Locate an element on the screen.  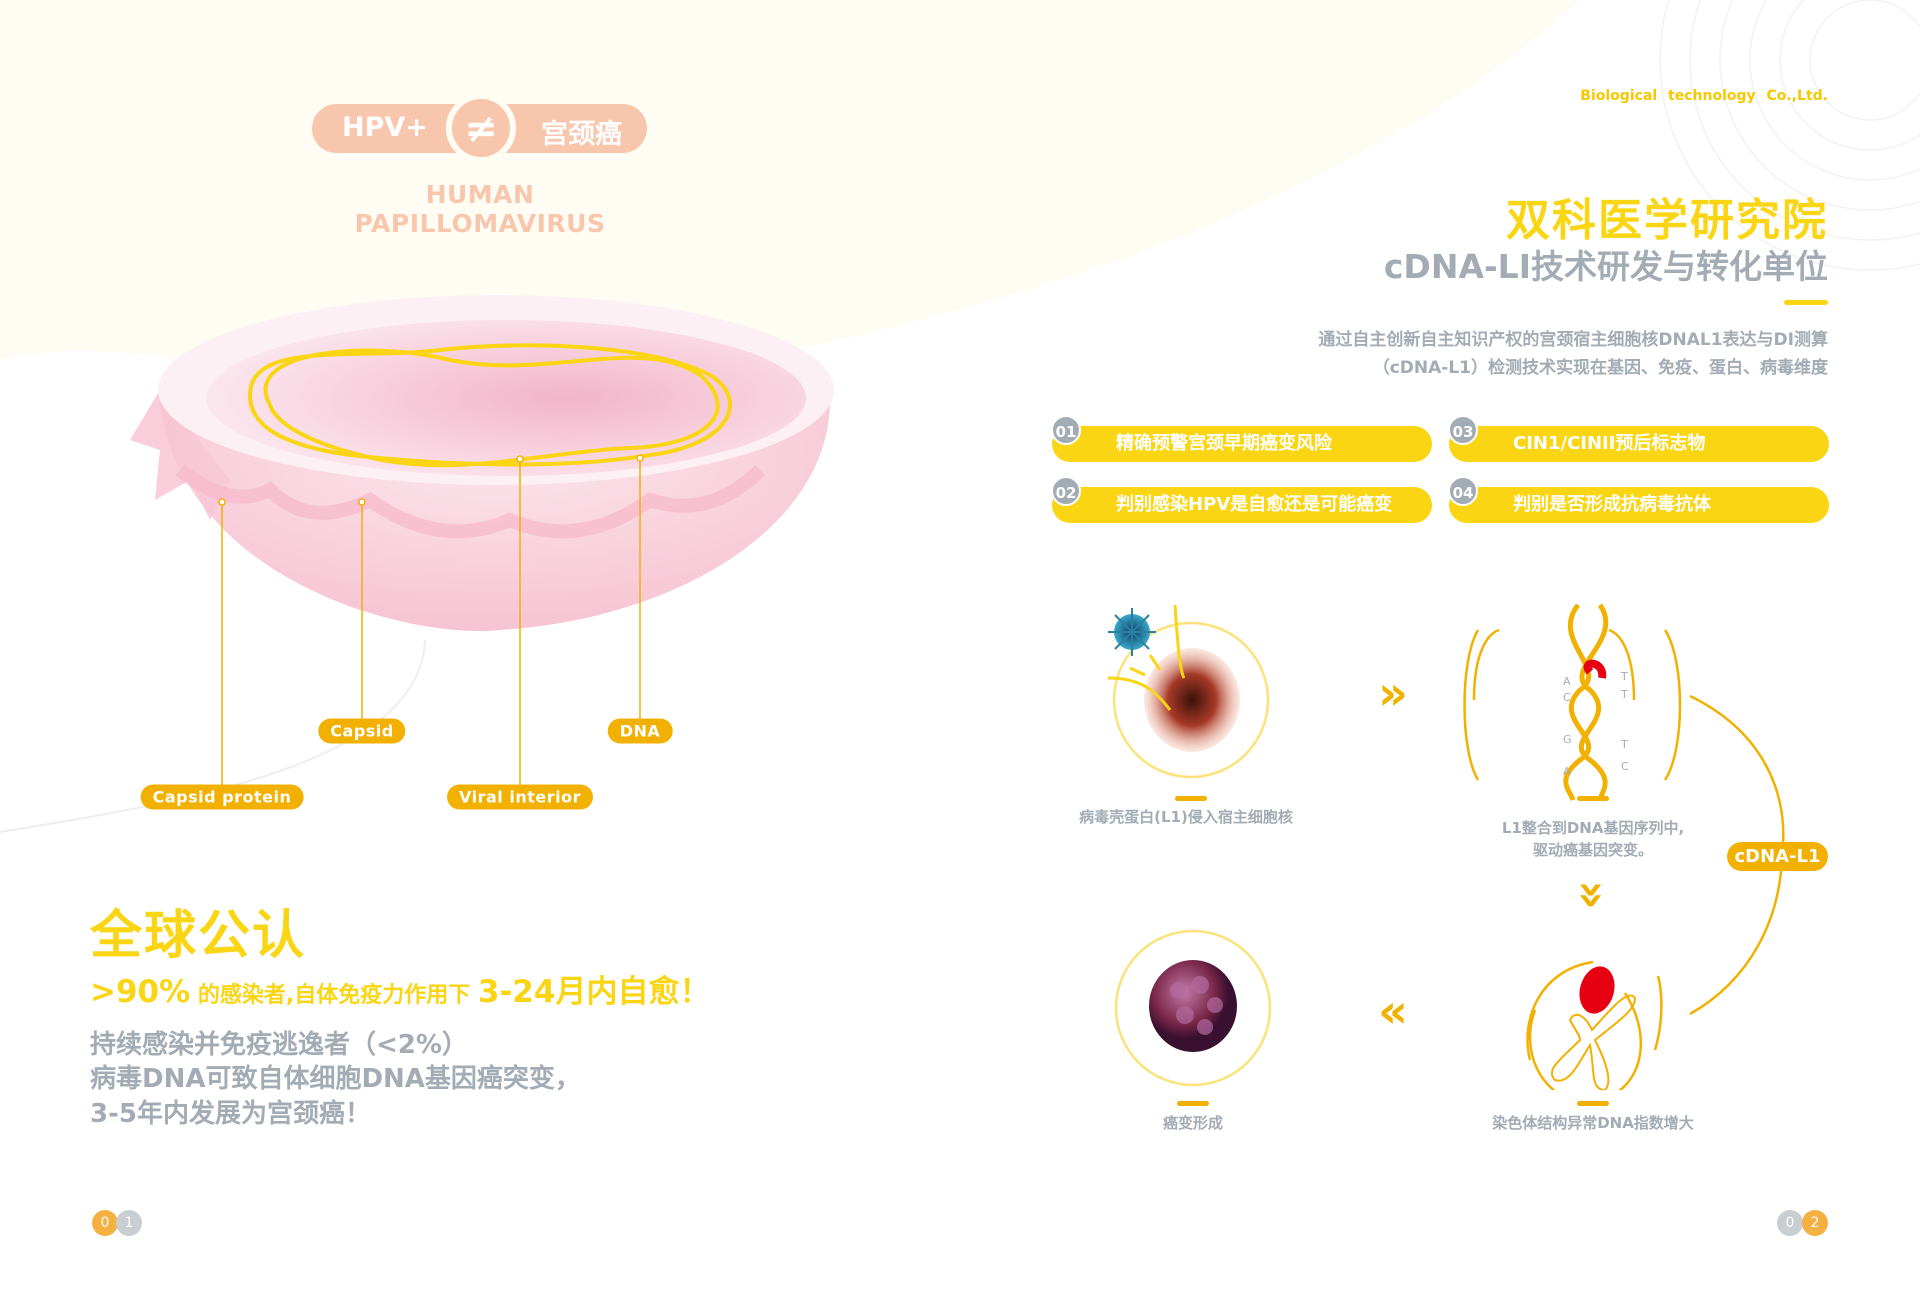
virus-bowl-illustration is located at coordinates (482, 463).